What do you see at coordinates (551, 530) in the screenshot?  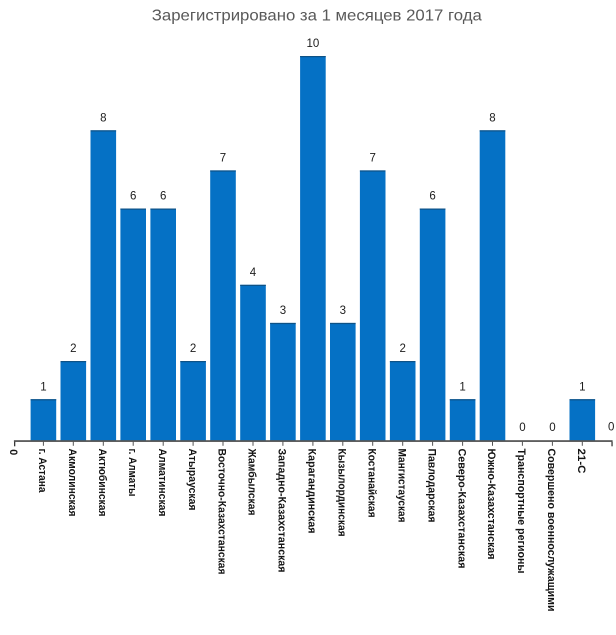 I see `svg-text: Совершено военнослужащими` at bounding box center [551, 530].